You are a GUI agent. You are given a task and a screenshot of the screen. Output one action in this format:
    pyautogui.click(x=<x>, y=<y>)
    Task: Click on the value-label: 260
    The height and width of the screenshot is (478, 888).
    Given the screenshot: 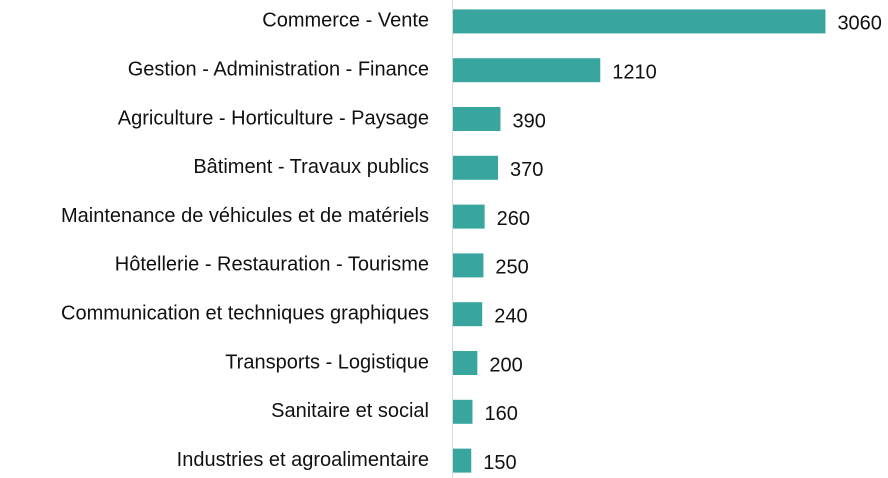 What is the action you would take?
    pyautogui.click(x=513, y=219)
    